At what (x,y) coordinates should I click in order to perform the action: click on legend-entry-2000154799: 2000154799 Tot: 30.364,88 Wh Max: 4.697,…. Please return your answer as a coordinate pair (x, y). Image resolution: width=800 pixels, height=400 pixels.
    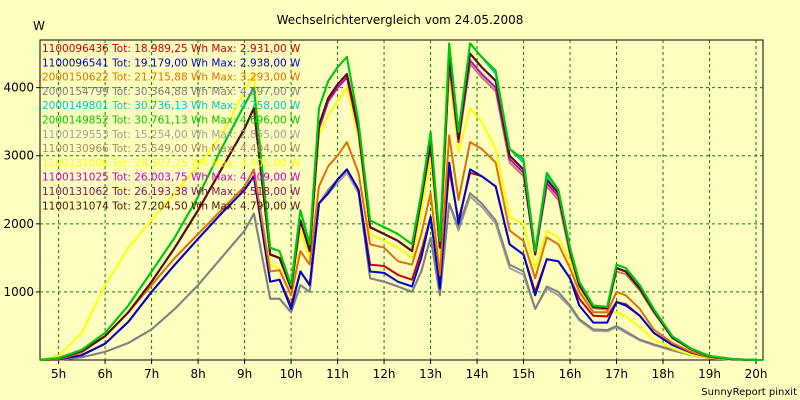
    Looking at the image, I should click on (171, 92).